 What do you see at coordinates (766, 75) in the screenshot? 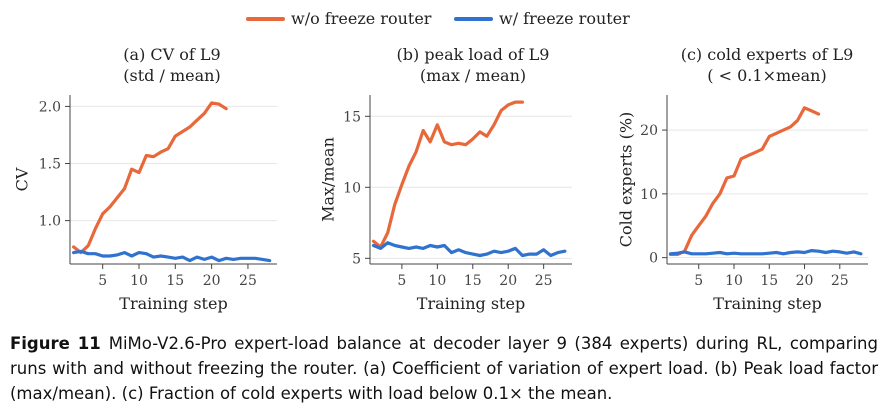
I see `panel-subtitle: ( < 0.1×mean)` at bounding box center [766, 75].